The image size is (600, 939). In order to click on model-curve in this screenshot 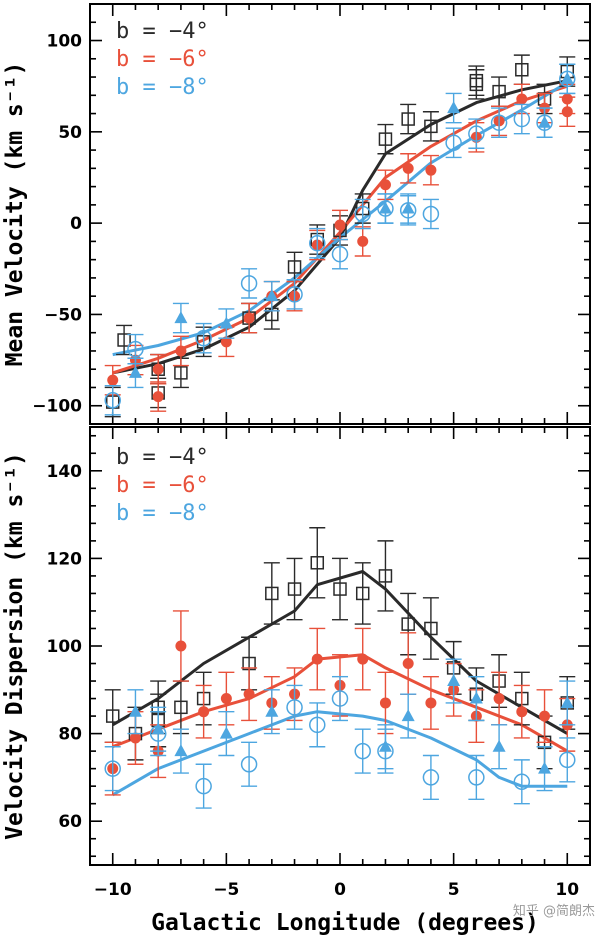, I will do `click(339, 753)`.